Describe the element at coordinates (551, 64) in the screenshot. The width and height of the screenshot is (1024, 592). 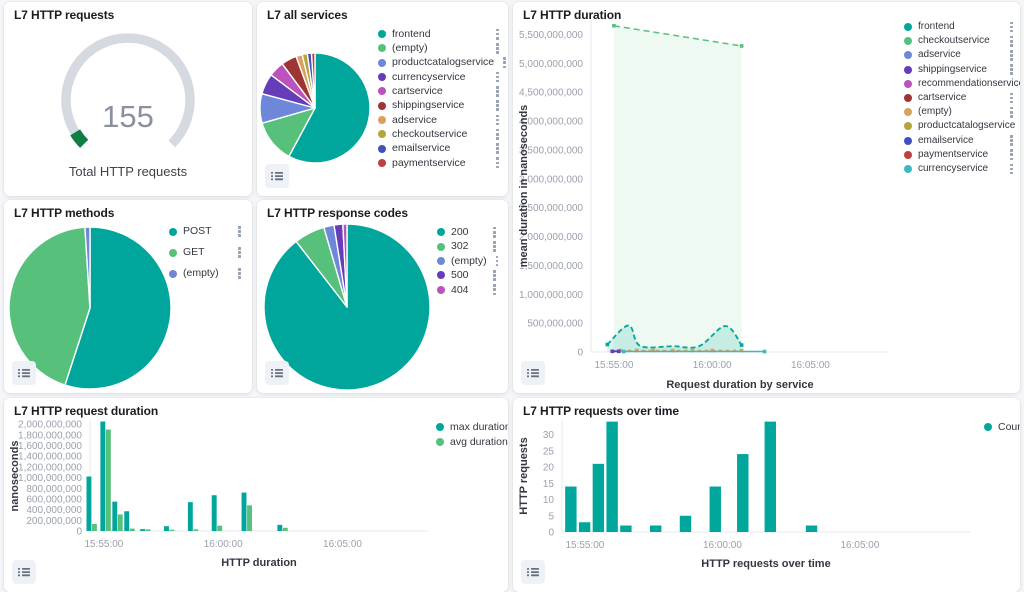
I see `svg-text: 5,000,000,000` at that location.